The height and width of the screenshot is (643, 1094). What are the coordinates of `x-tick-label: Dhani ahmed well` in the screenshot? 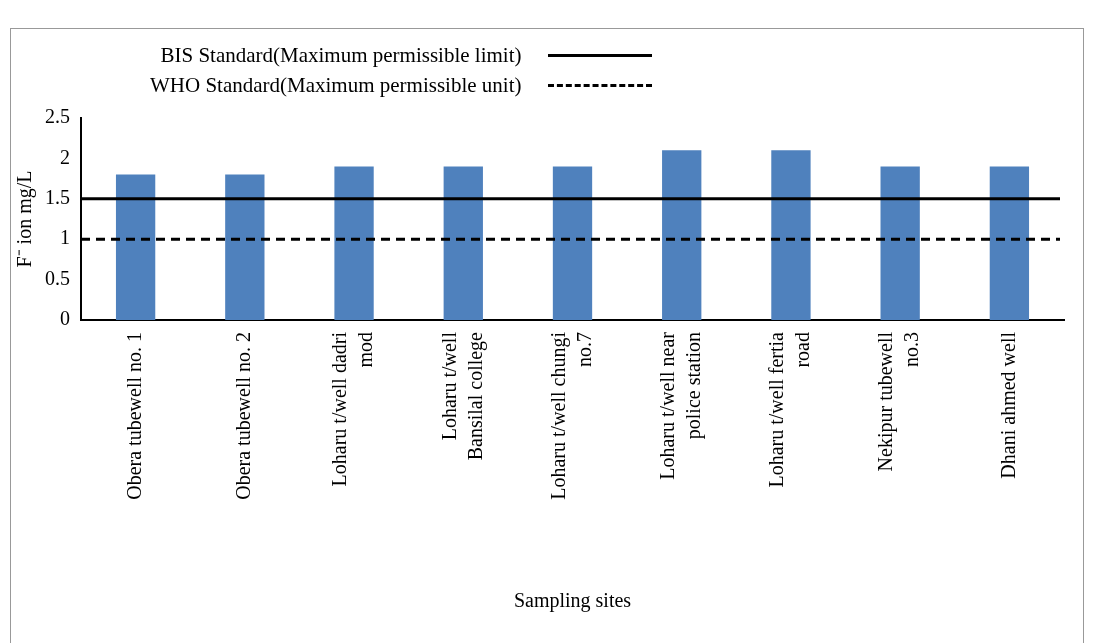 It's located at (1007, 405).